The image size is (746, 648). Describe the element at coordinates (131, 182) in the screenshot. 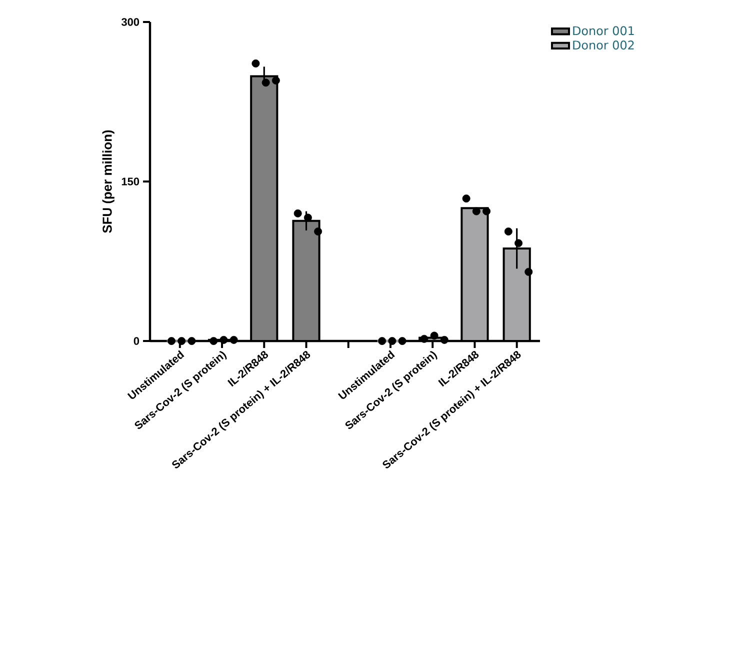

I see `y-tick-label: 150` at that location.